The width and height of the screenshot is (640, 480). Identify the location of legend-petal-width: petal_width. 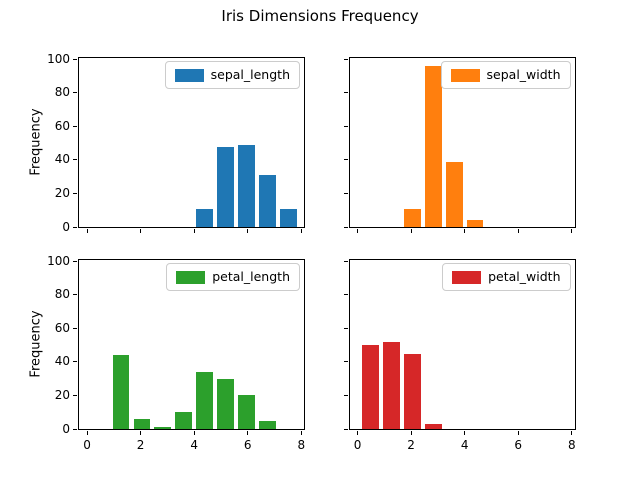
(506, 277).